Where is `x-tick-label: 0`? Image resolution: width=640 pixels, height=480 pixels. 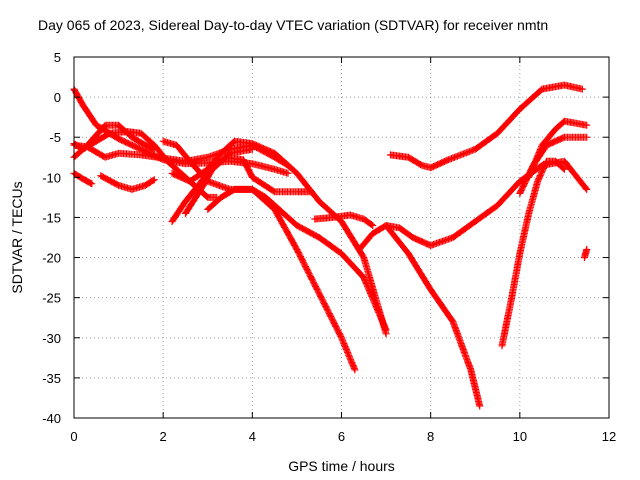
x-tick-label: 0 is located at coordinates (73, 436).